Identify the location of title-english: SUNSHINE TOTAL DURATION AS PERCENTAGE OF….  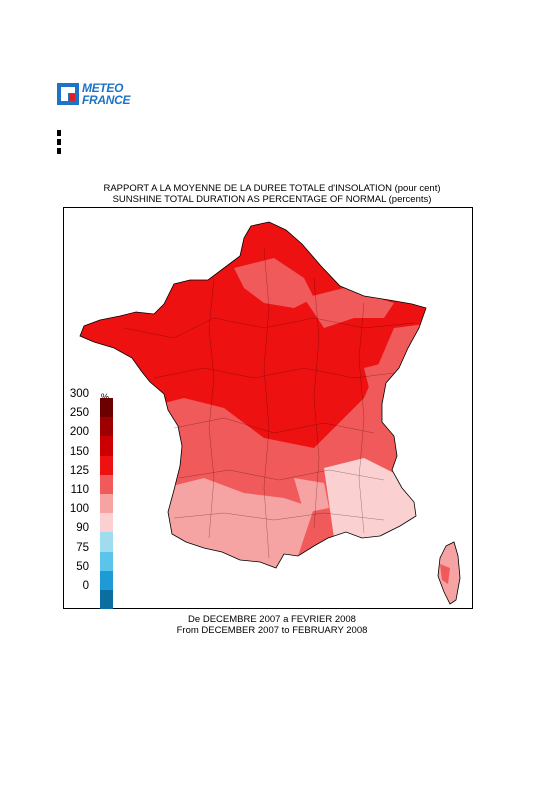
(272, 199).